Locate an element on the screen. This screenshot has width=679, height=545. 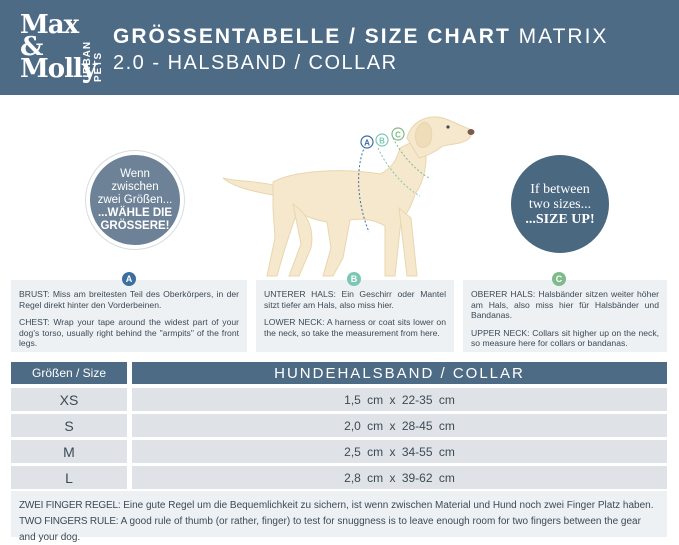
table-row-size: M is located at coordinates (69, 451).